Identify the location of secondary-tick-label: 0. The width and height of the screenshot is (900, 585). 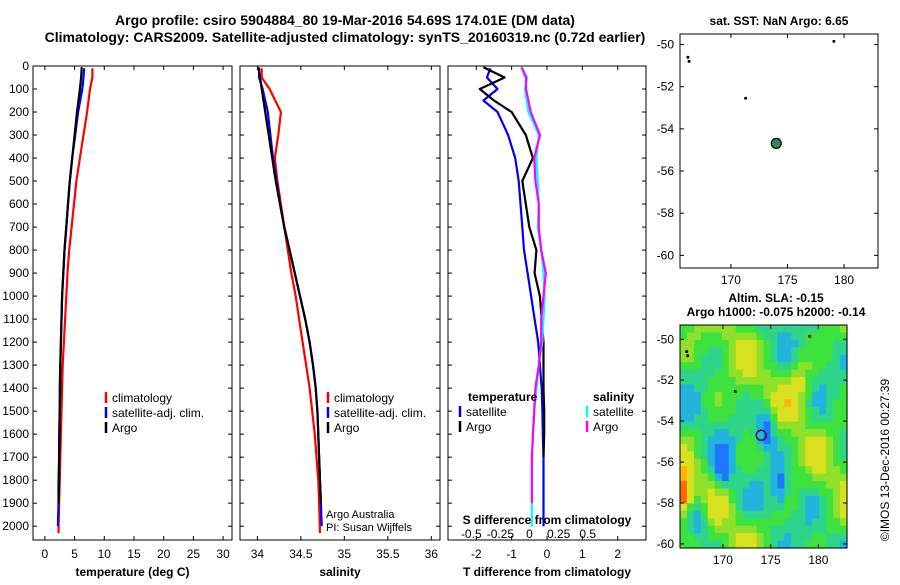
(529, 534).